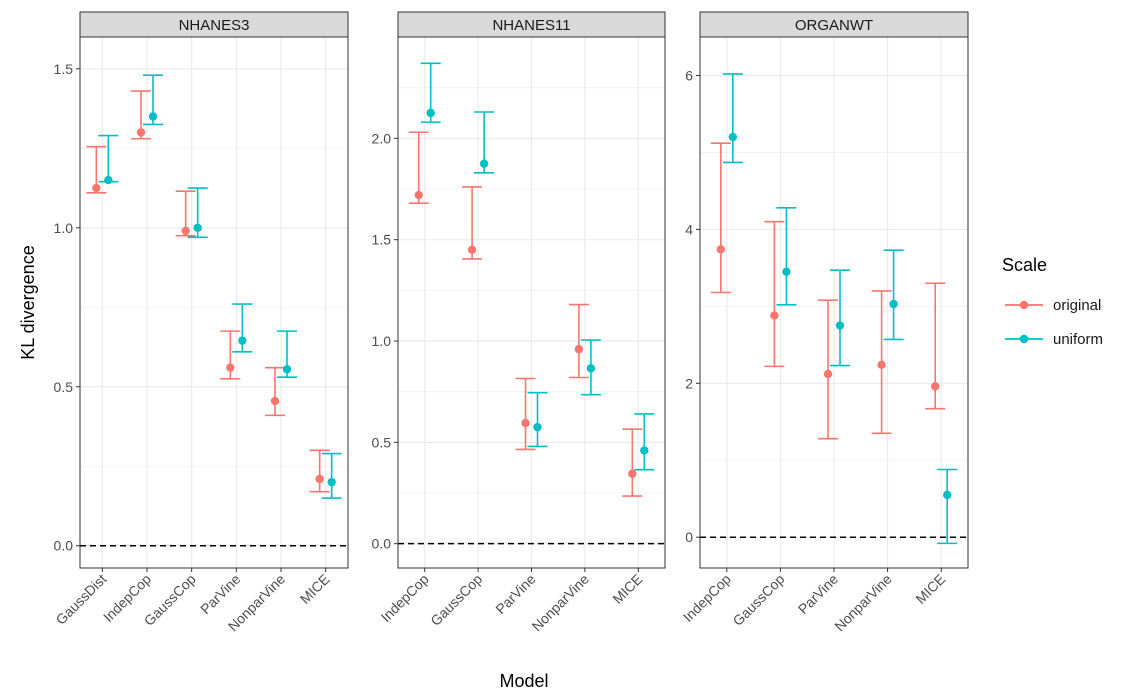 This screenshot has height=699, width=1127. Describe the element at coordinates (689, 383) in the screenshot. I see `y-tick-label-organwt: 2` at that location.